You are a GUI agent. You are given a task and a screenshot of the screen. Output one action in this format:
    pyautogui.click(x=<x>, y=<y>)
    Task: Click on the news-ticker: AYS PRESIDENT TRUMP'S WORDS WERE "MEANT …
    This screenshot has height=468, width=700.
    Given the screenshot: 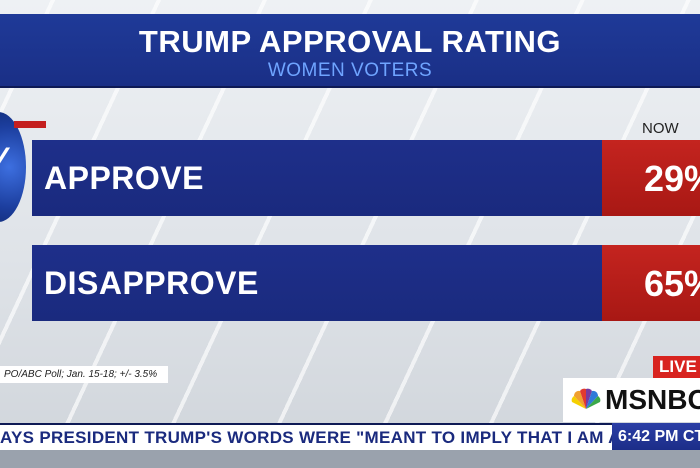 What is the action you would take?
    pyautogui.click(x=350, y=436)
    